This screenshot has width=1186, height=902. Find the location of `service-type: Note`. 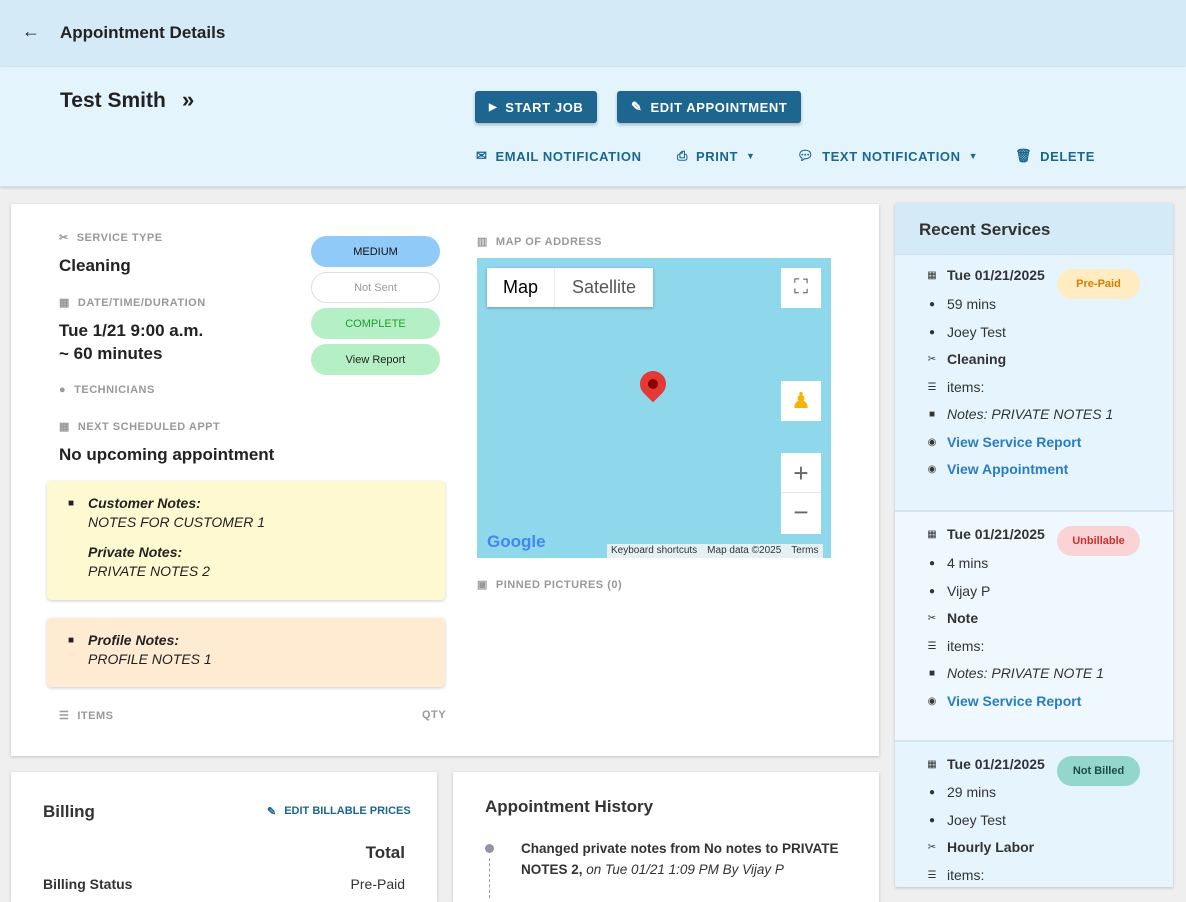

service-type: Note is located at coordinates (963, 618).